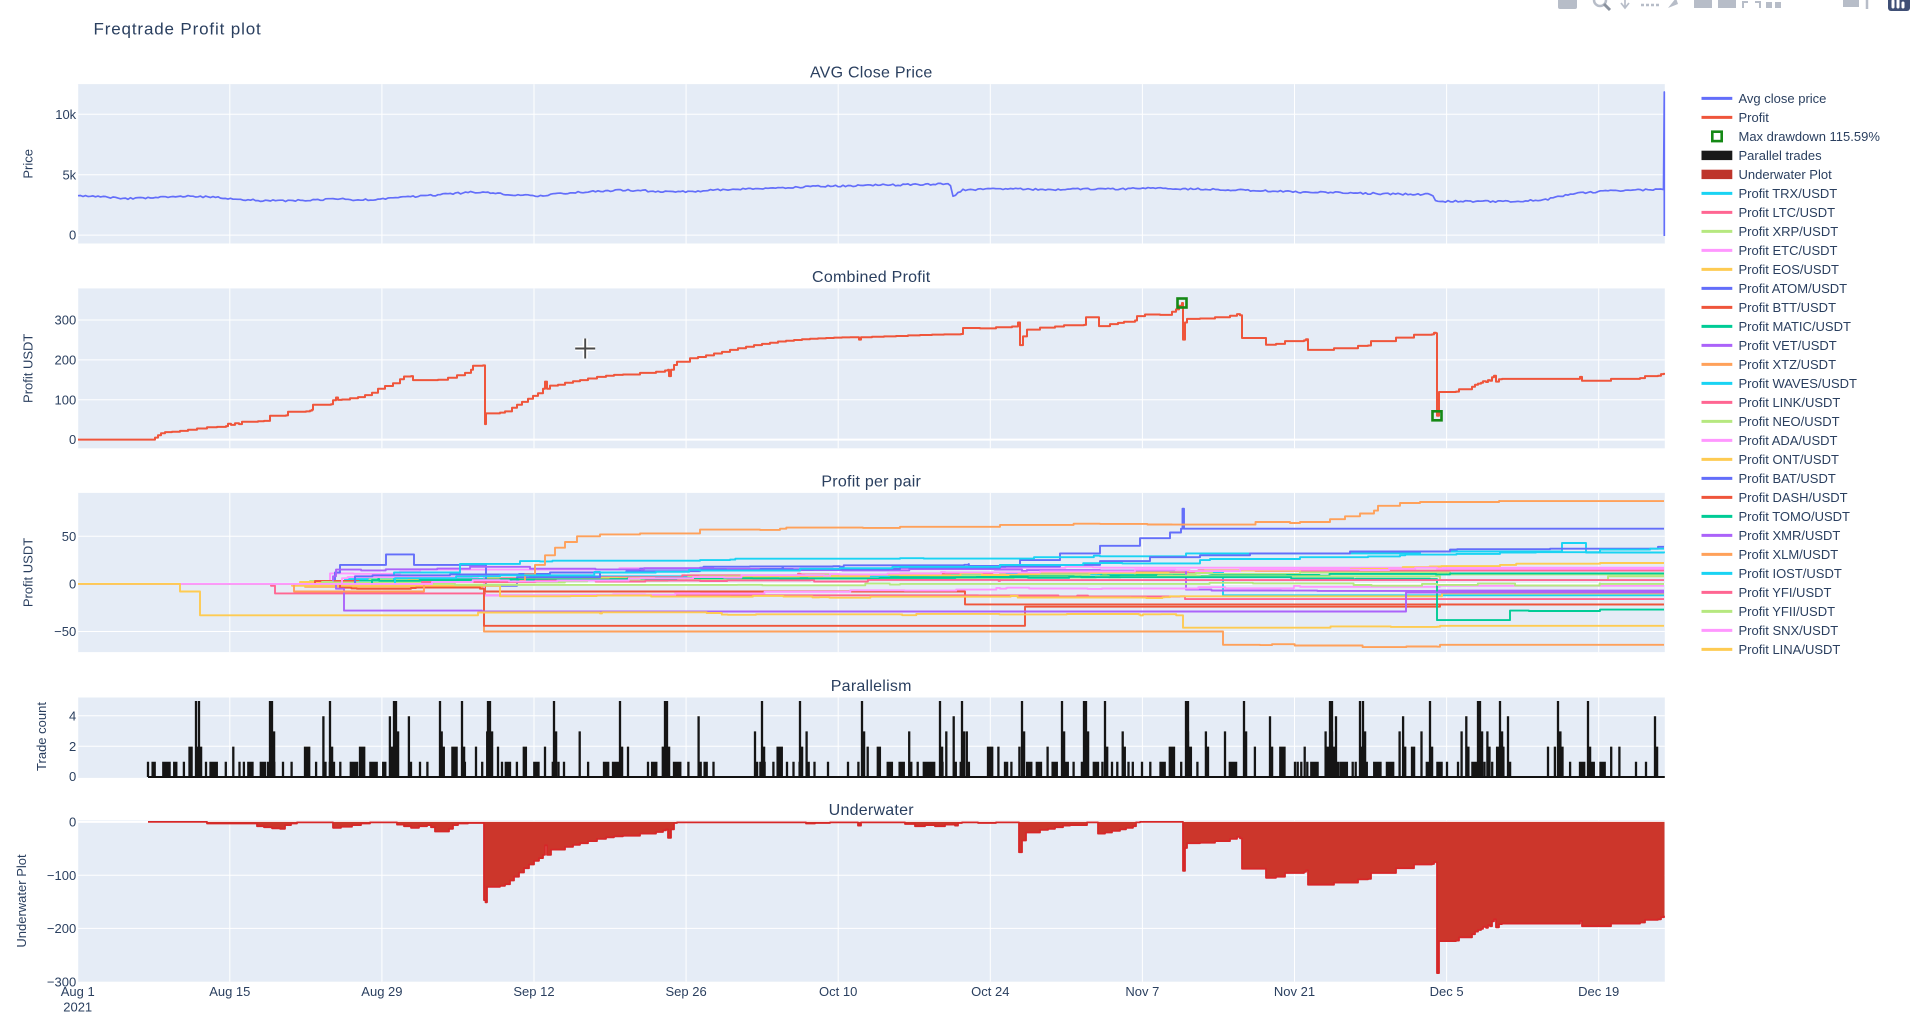 This screenshot has width=1910, height=1024. I want to click on svg-text: 2021, so click(77, 1007).